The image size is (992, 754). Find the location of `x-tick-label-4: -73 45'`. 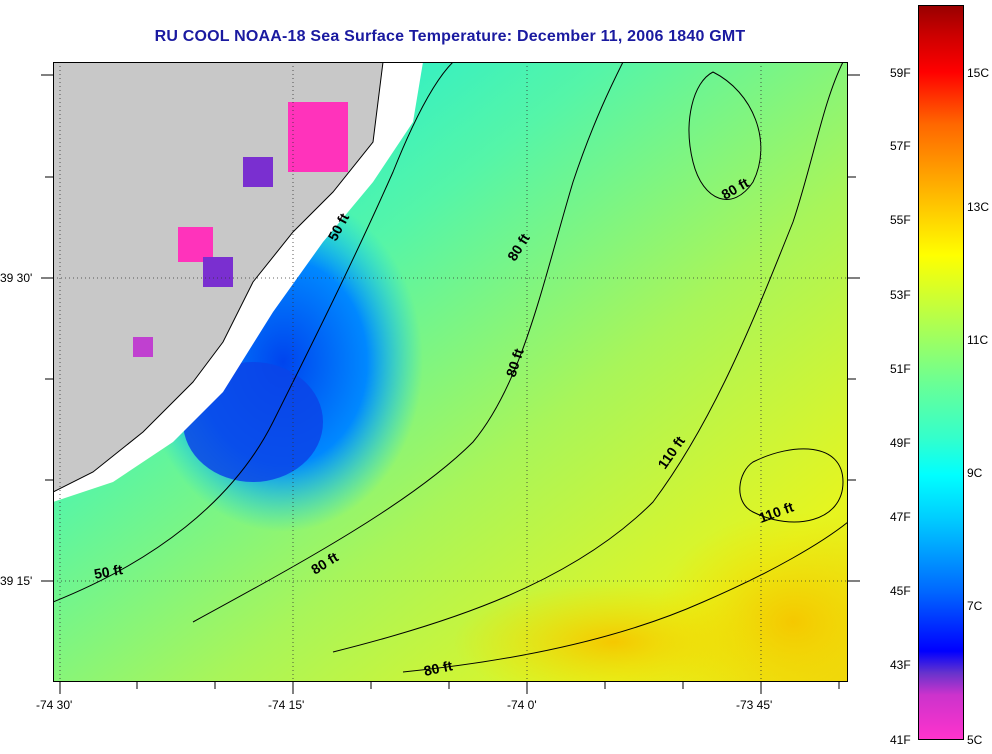

x-tick-label-4: -73 45' is located at coordinates (754, 705).